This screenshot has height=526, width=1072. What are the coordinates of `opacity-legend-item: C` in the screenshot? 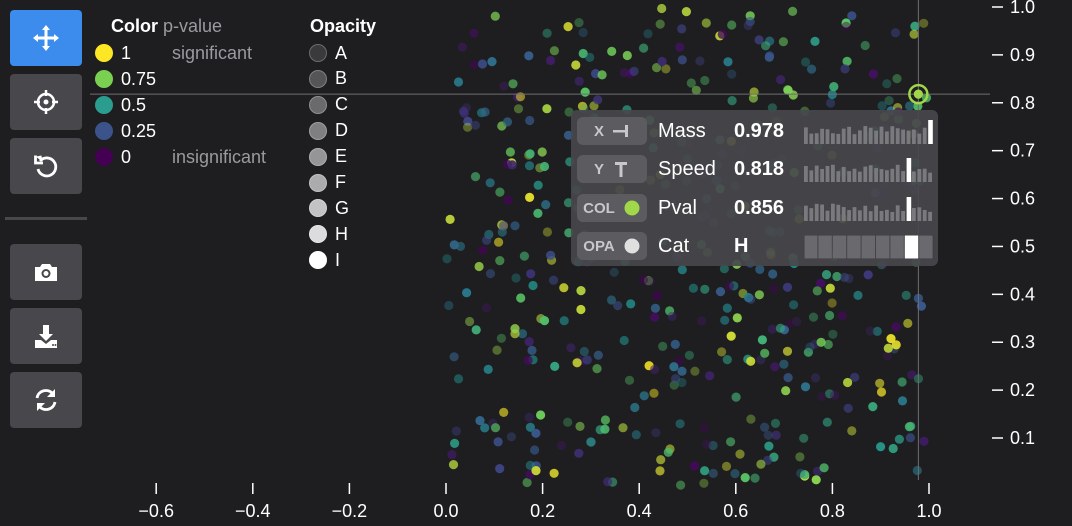 It's located at (328, 105).